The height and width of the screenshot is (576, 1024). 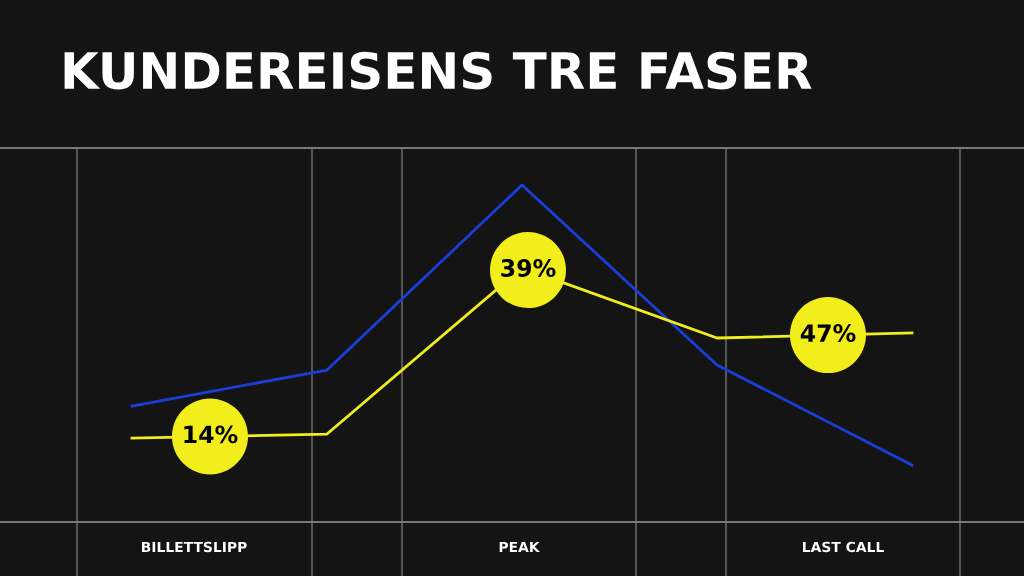 I want to click on text: PEAK, so click(x=520, y=547).